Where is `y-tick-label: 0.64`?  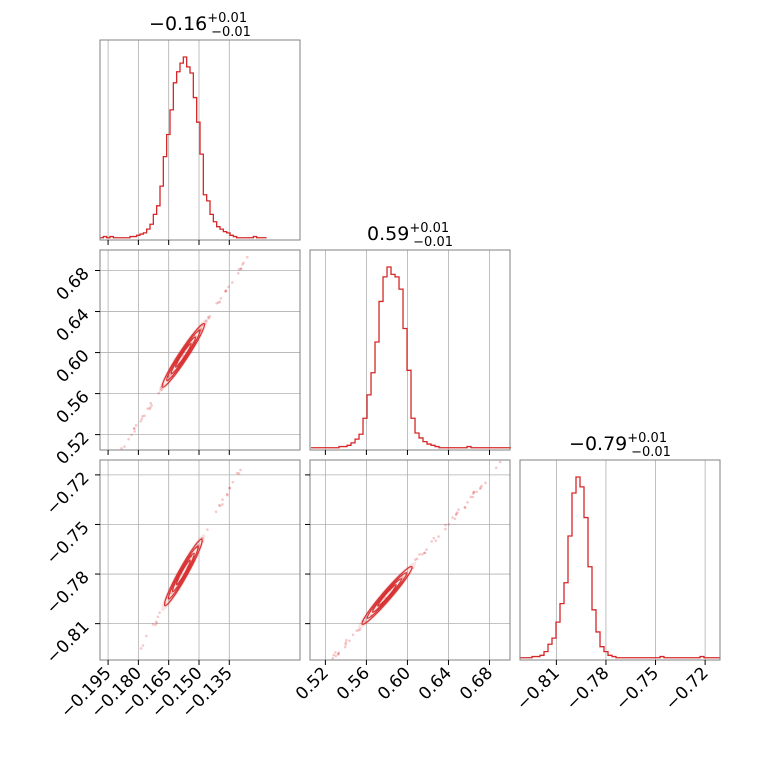
y-tick-label: 0.64 is located at coordinates (73, 325).